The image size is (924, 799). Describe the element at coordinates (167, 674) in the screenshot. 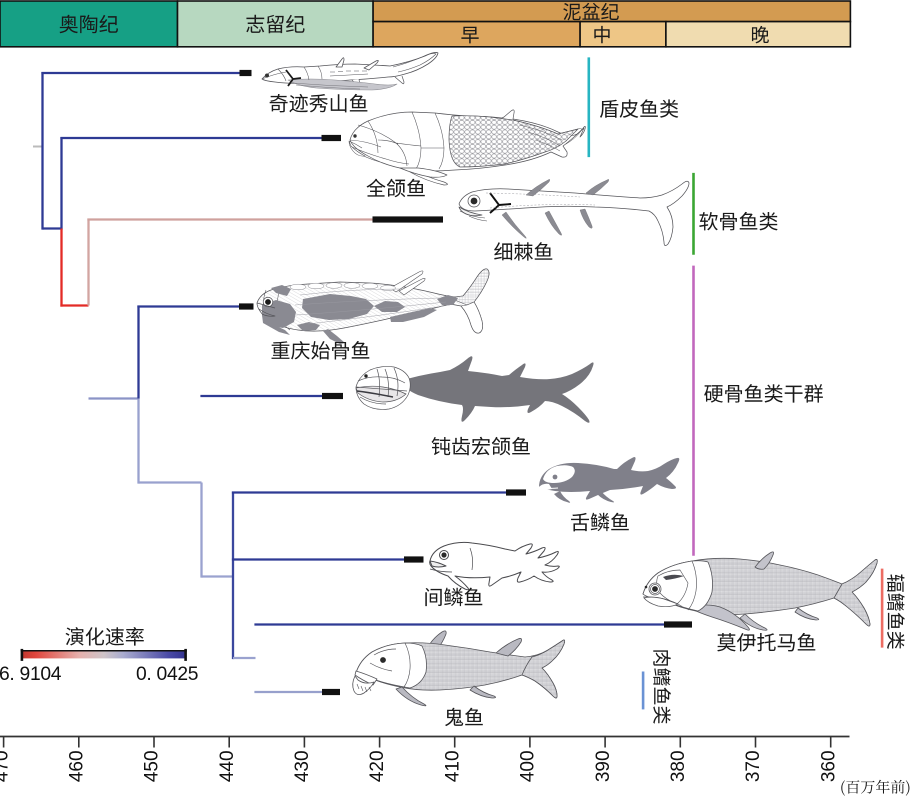

I see `svg-text: 0. 0425` at that location.